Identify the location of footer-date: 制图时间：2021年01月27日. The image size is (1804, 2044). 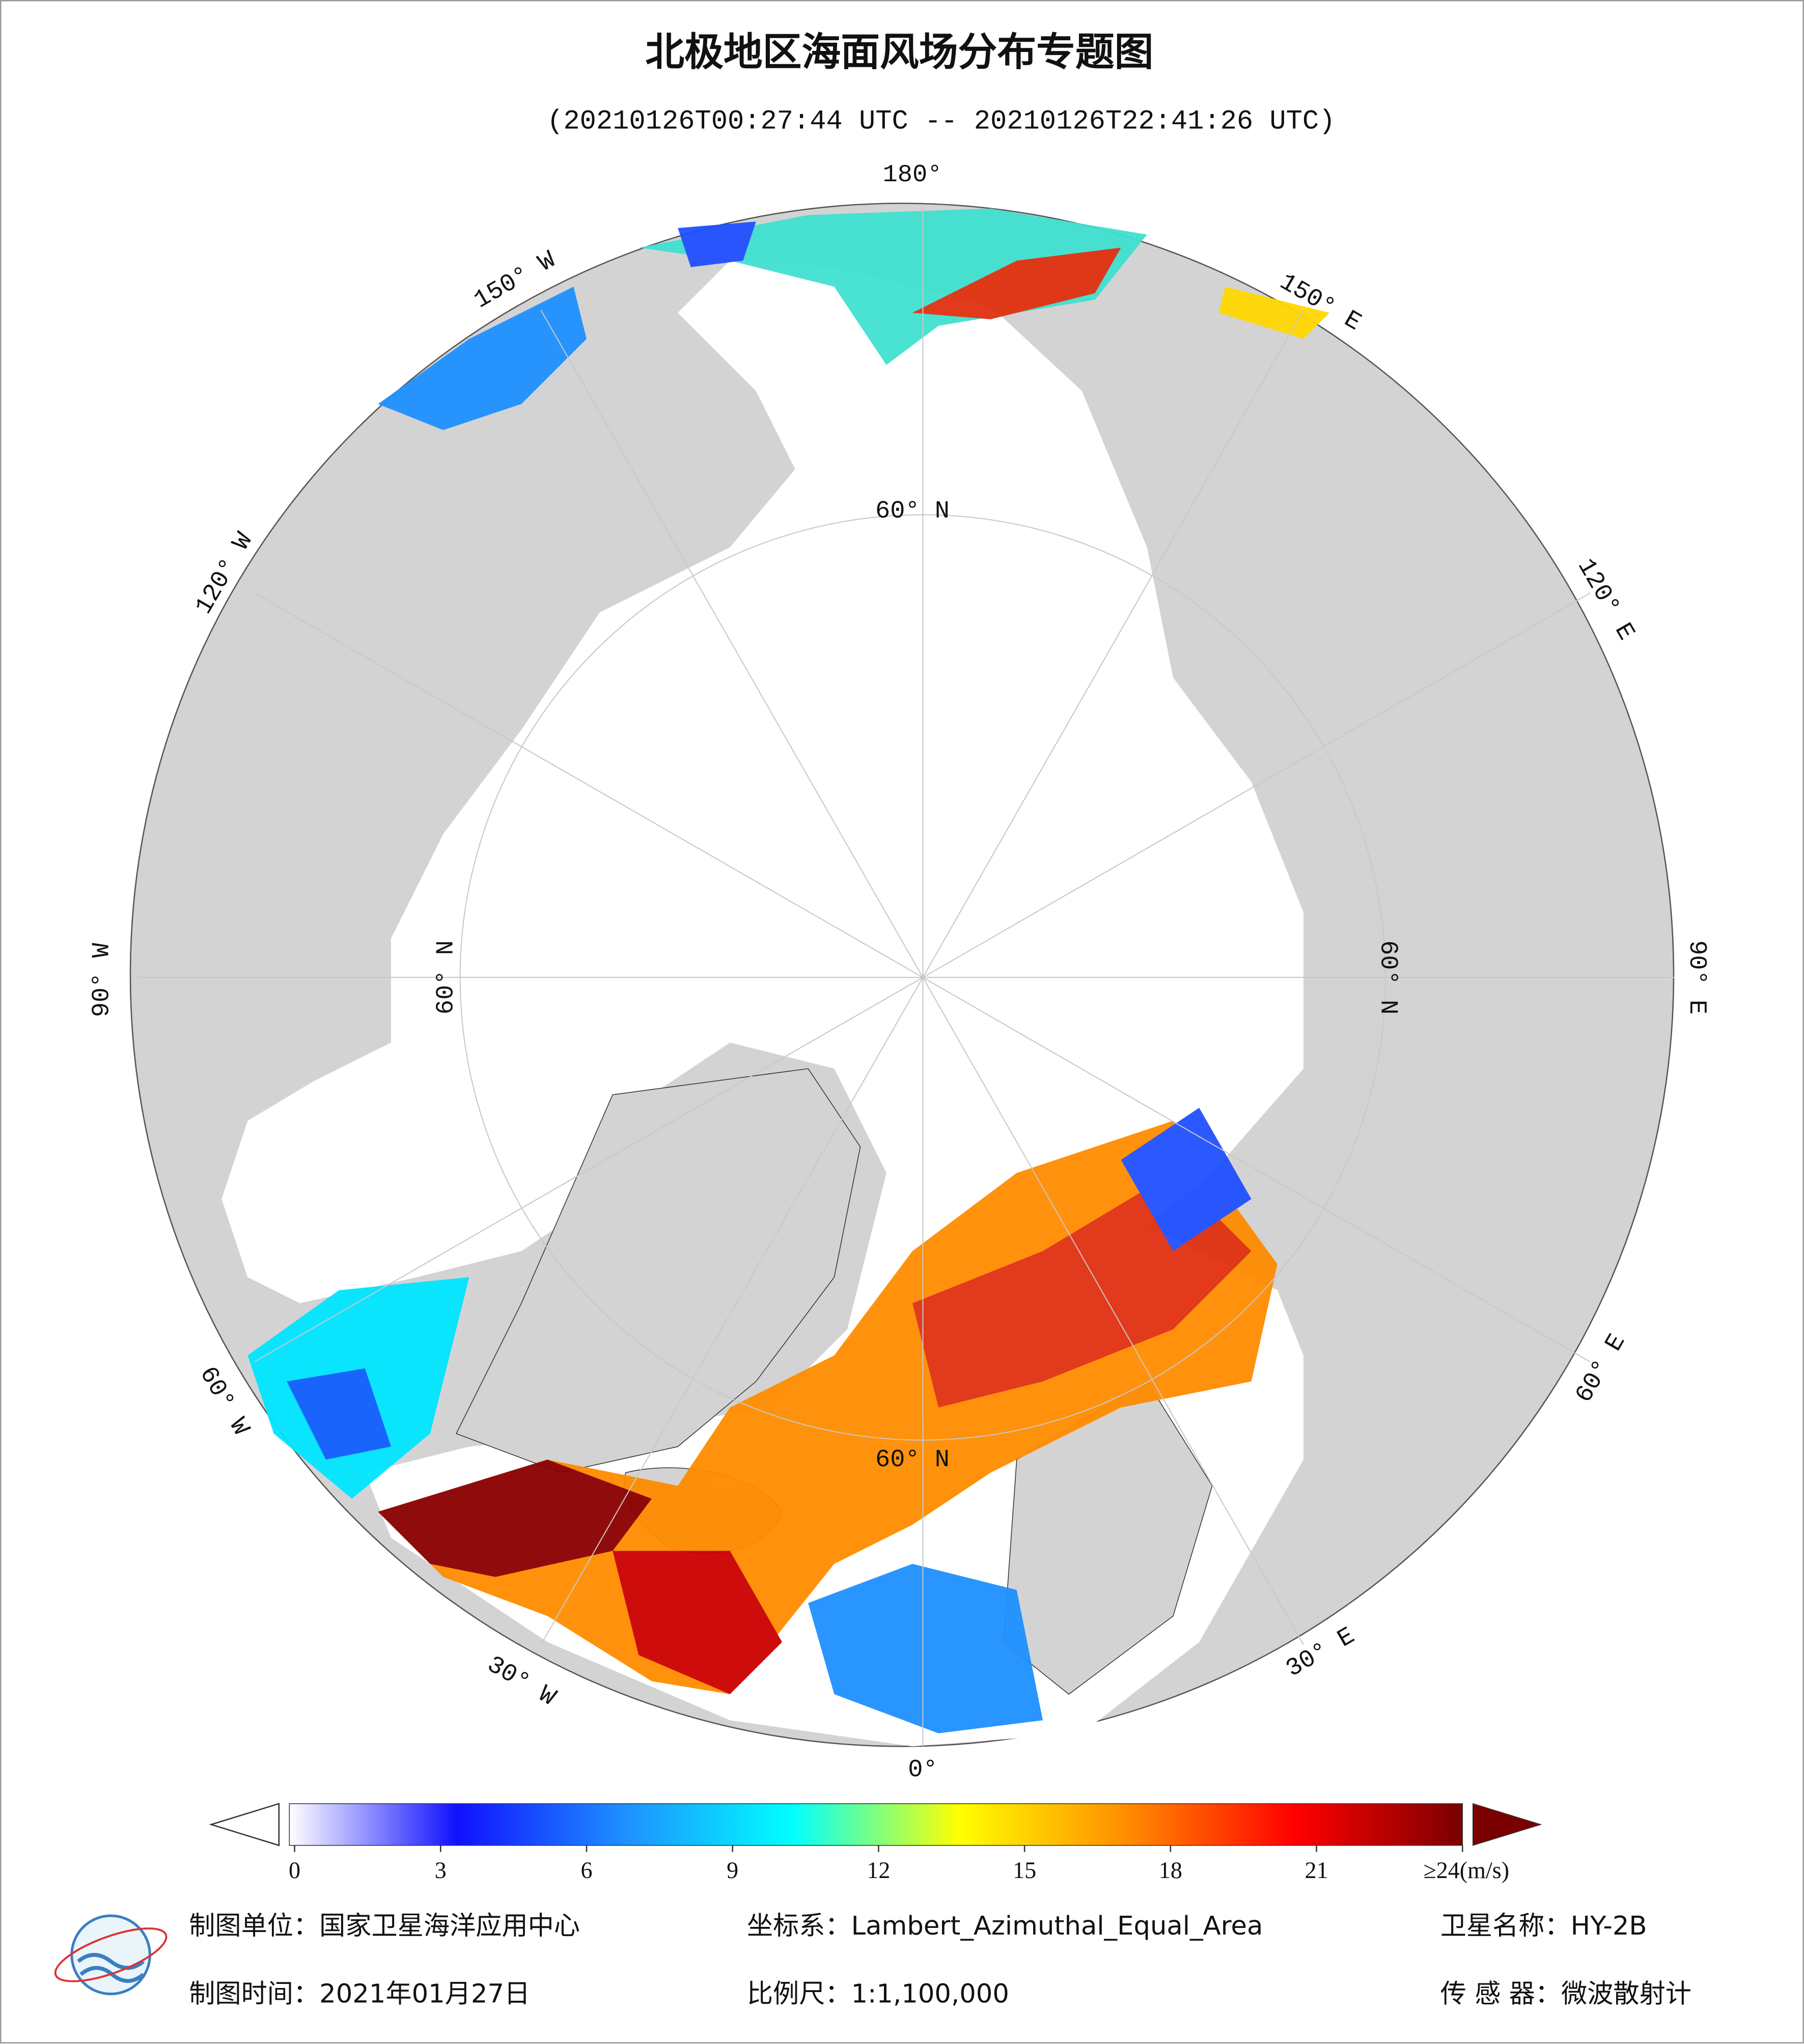
(359, 1993).